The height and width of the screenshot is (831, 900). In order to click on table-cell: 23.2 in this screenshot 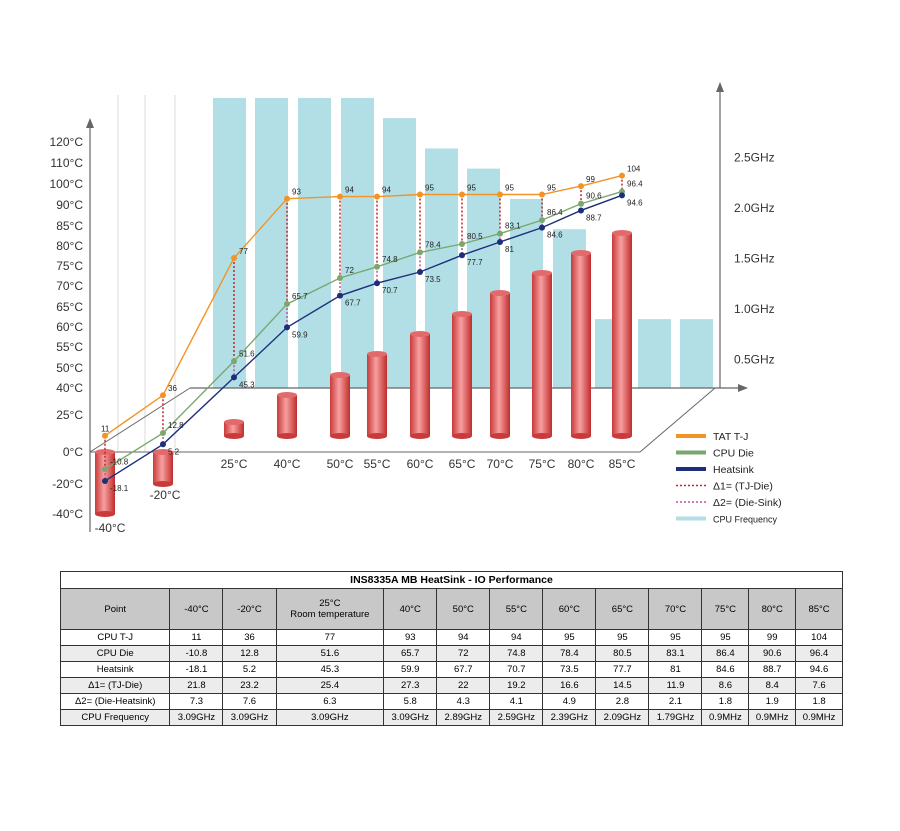, I will do `click(249, 685)`.